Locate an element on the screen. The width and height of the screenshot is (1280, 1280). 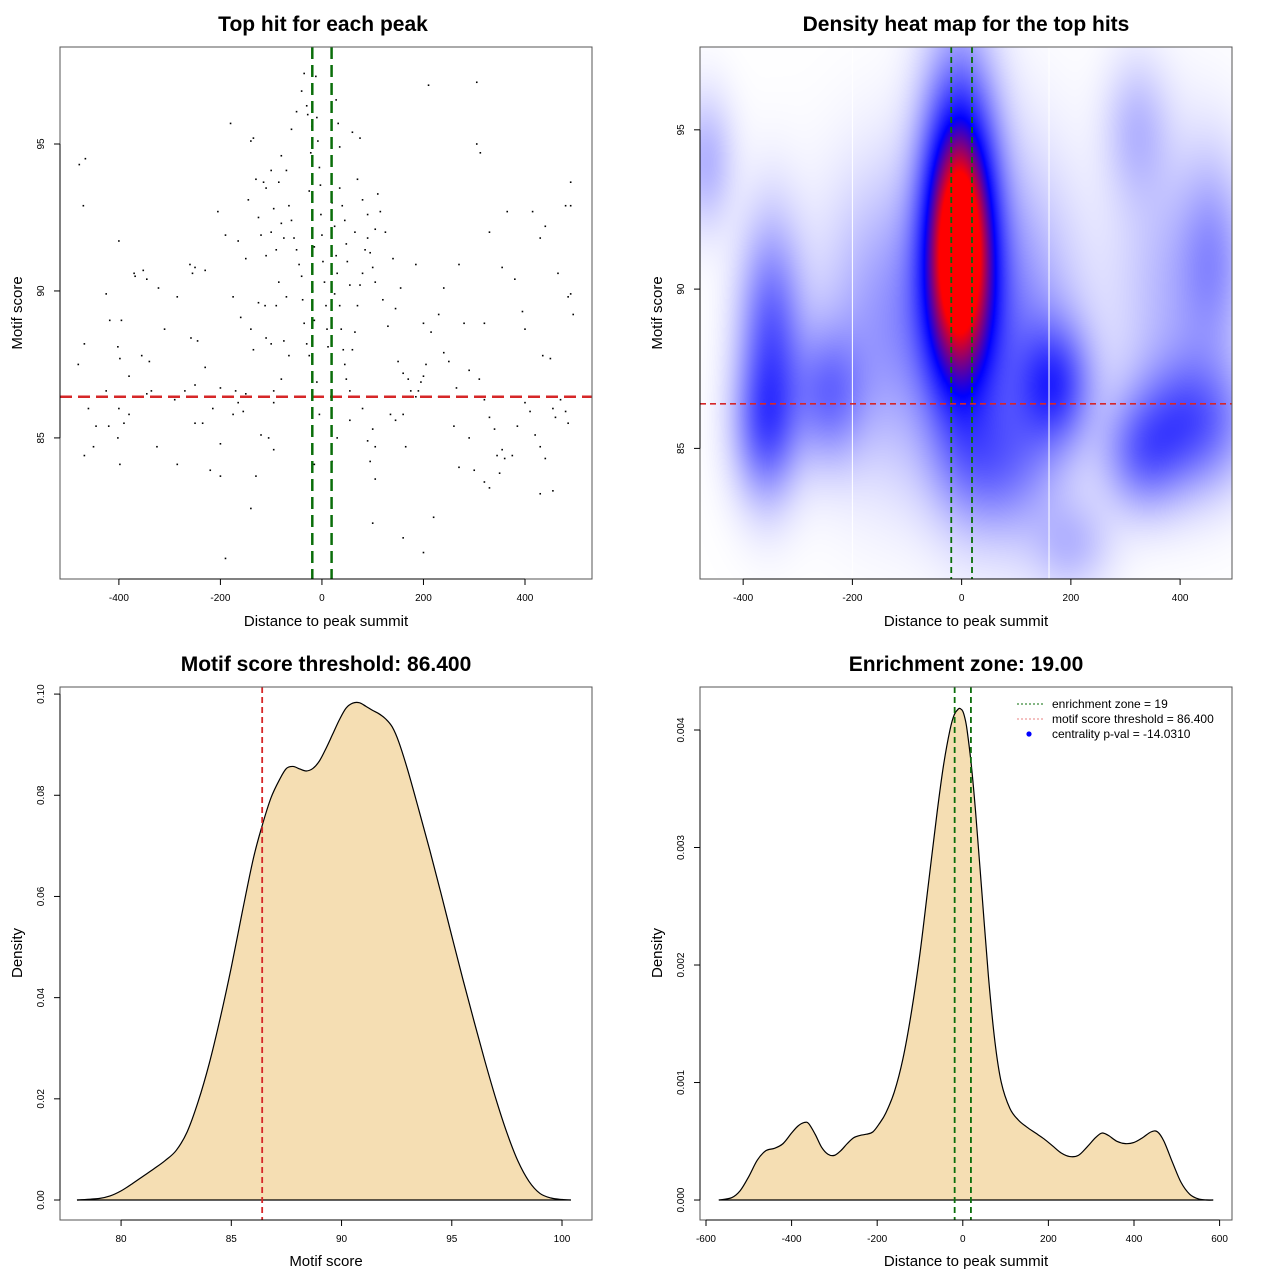
x-axis-label: Motif score is located at coordinates (325, 1261).